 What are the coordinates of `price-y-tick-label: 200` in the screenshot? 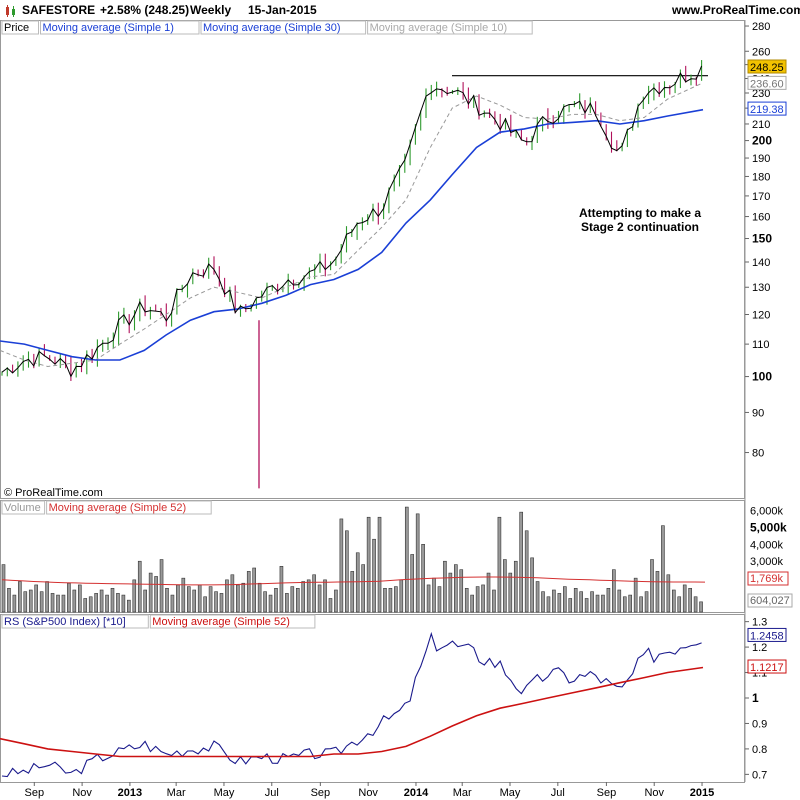 It's located at (762, 141).